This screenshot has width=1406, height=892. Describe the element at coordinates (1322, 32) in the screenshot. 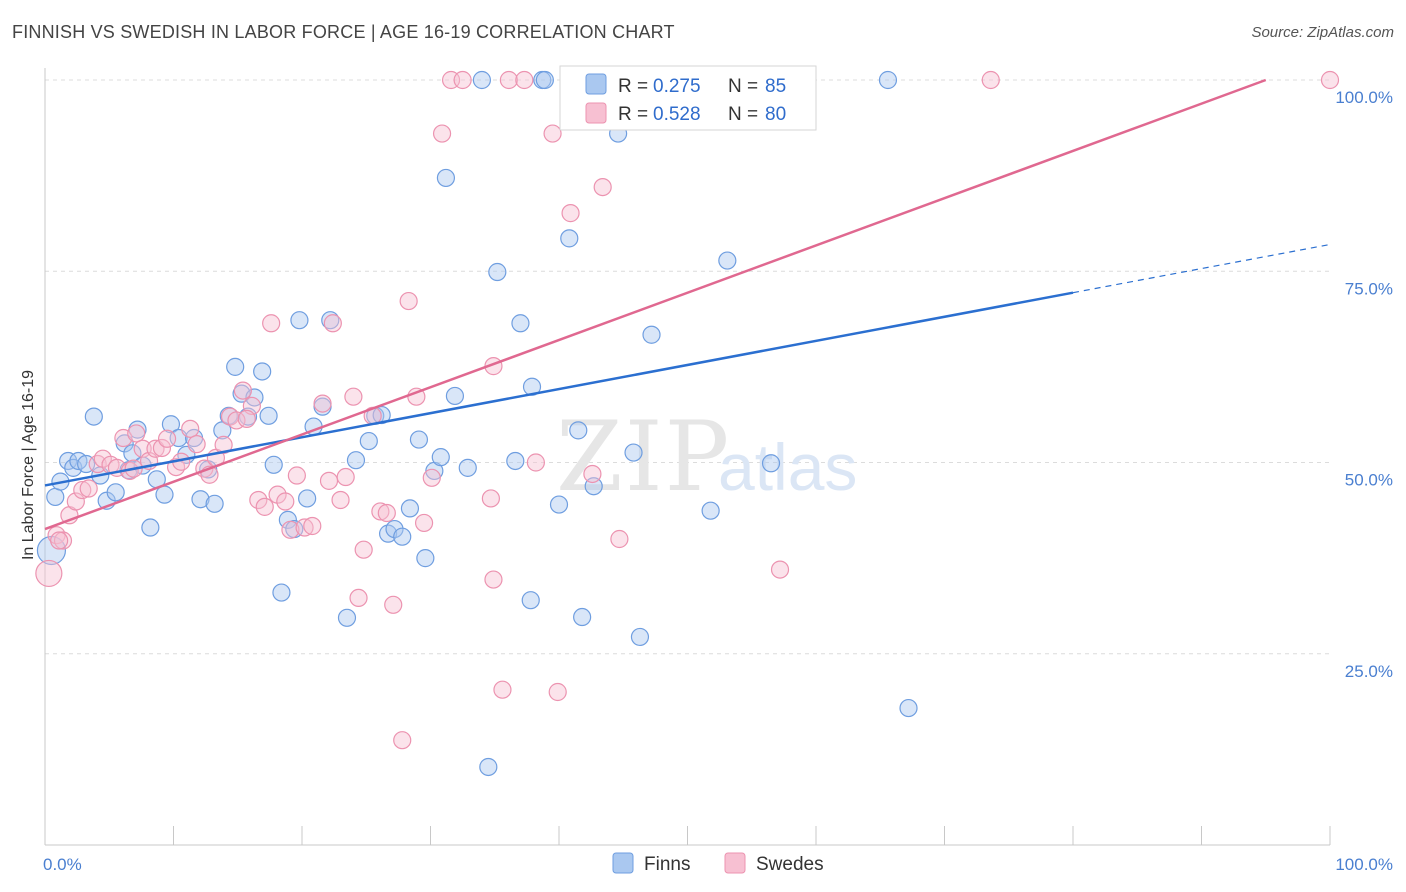

I see `source-credit: Source: ZipAtlas.com` at that location.